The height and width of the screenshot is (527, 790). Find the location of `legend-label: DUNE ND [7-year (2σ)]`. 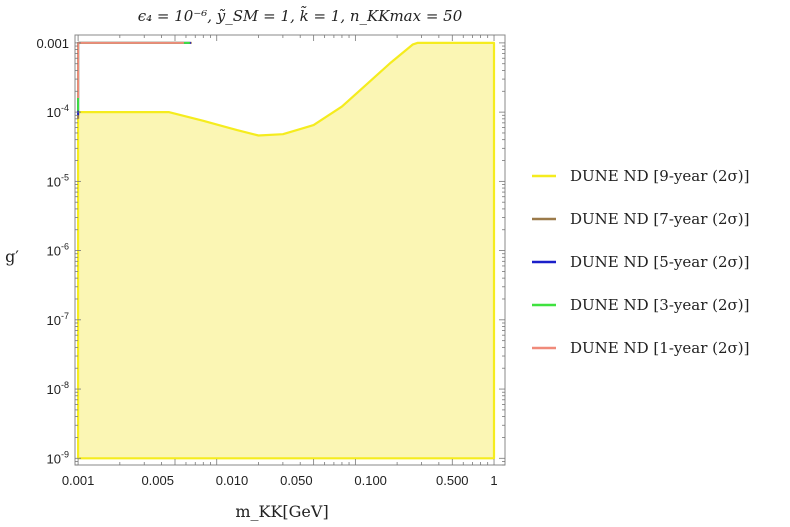

legend-label: DUNE ND [7-year (2σ)] is located at coordinates (659, 219).